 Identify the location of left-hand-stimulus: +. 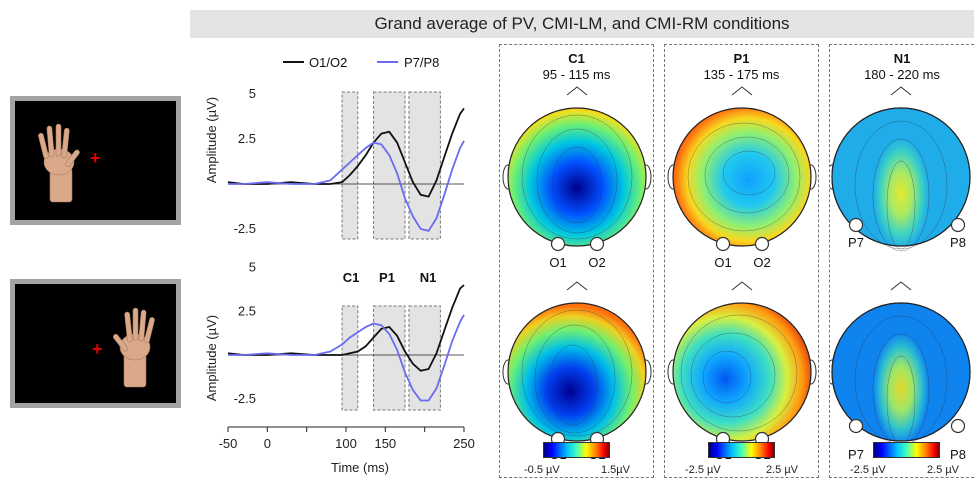
(95, 160).